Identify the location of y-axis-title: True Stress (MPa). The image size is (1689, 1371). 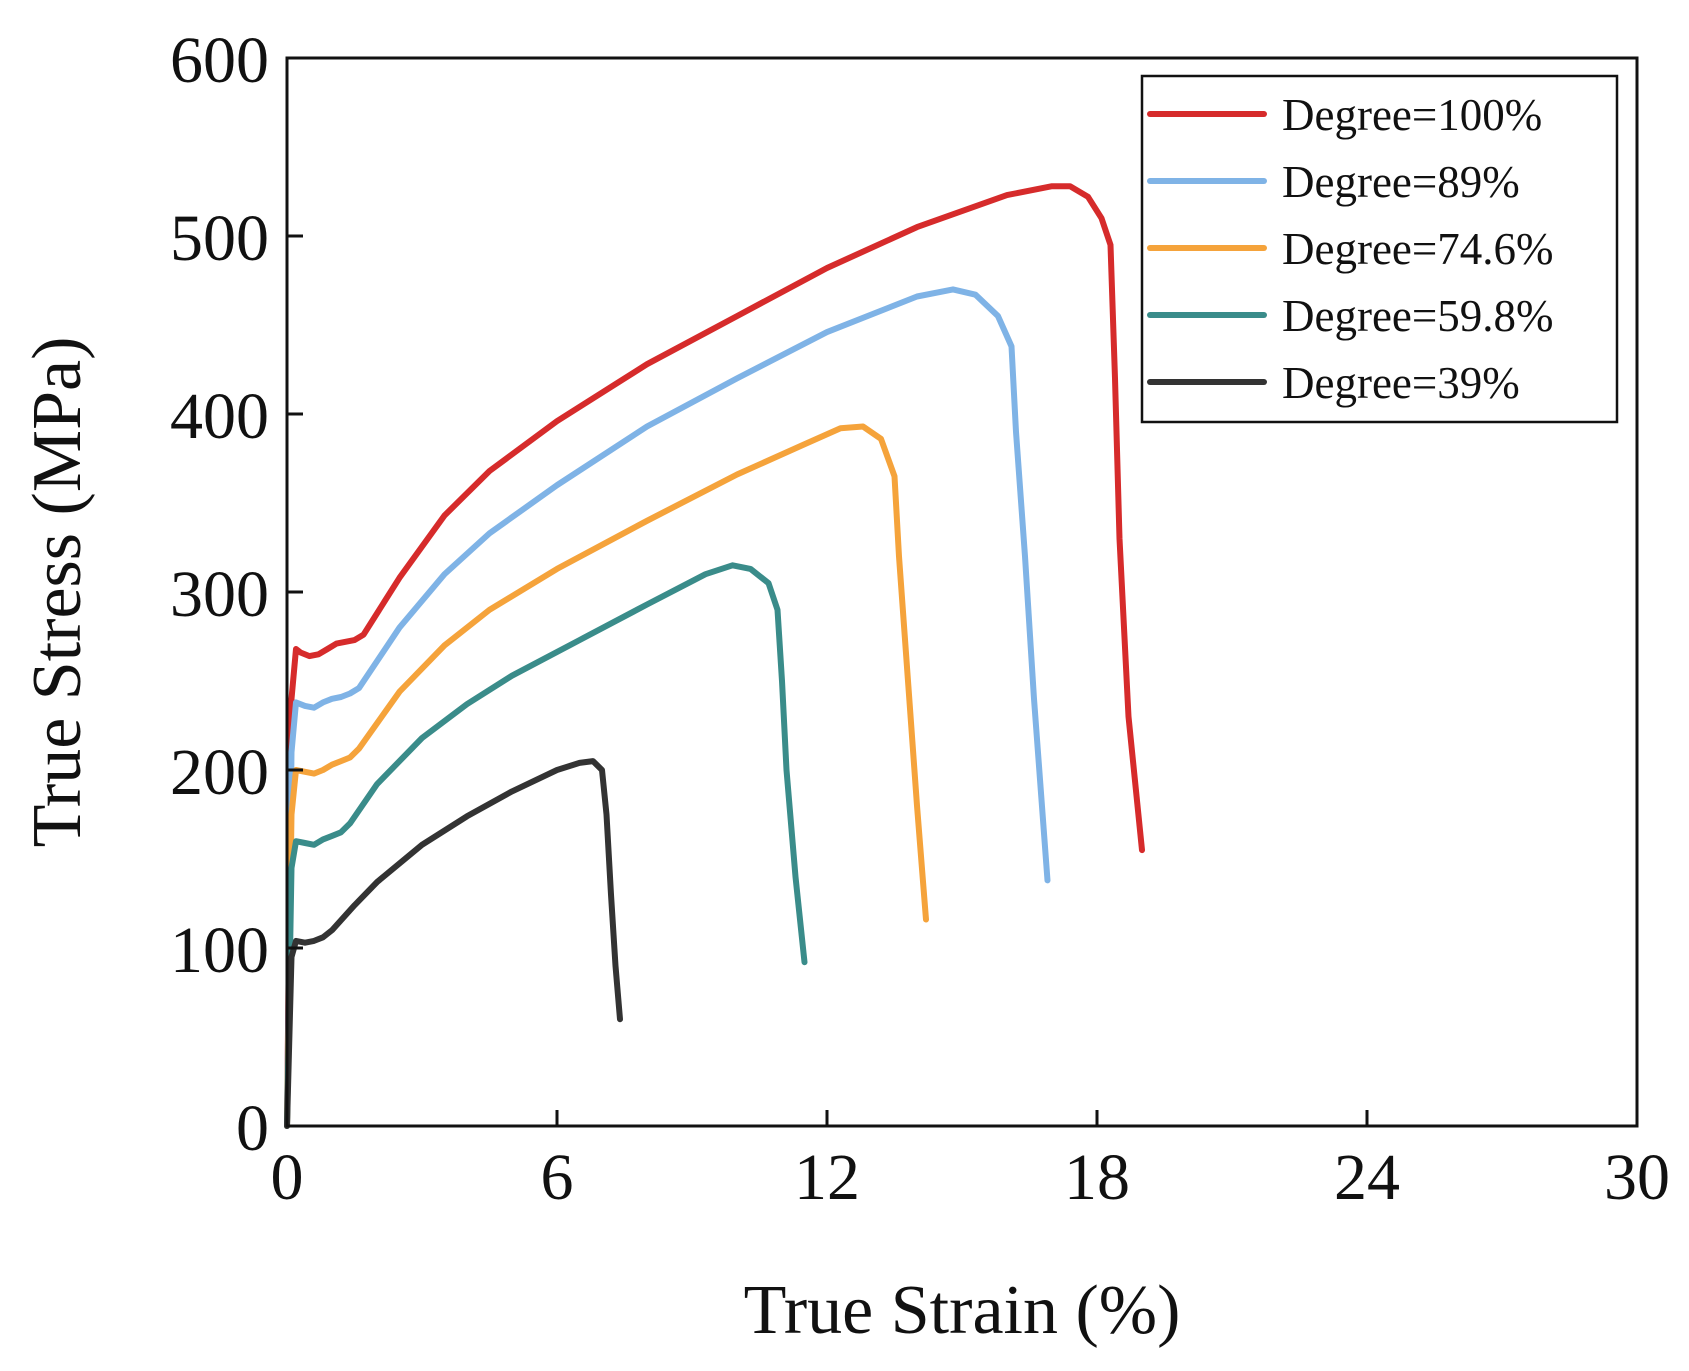
(57, 592).